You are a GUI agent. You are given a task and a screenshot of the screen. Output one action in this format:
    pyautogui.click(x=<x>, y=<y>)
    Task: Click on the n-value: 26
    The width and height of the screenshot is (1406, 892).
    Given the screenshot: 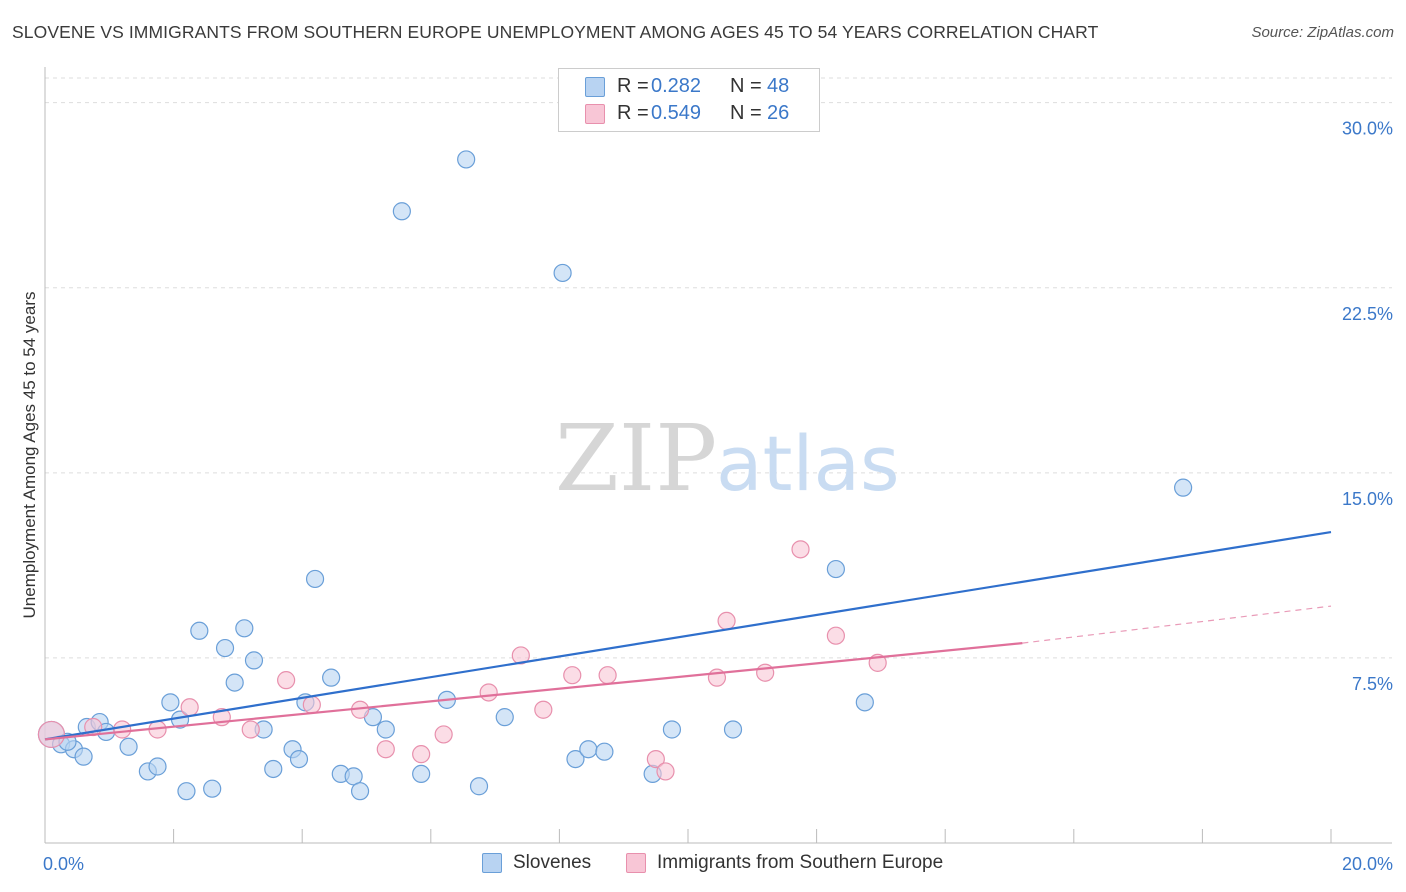 What is the action you would take?
    pyautogui.click(x=778, y=113)
    